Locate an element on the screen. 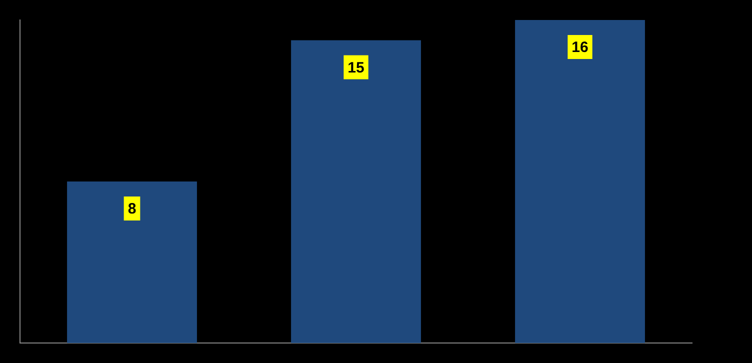  data-label: 16 is located at coordinates (580, 47).